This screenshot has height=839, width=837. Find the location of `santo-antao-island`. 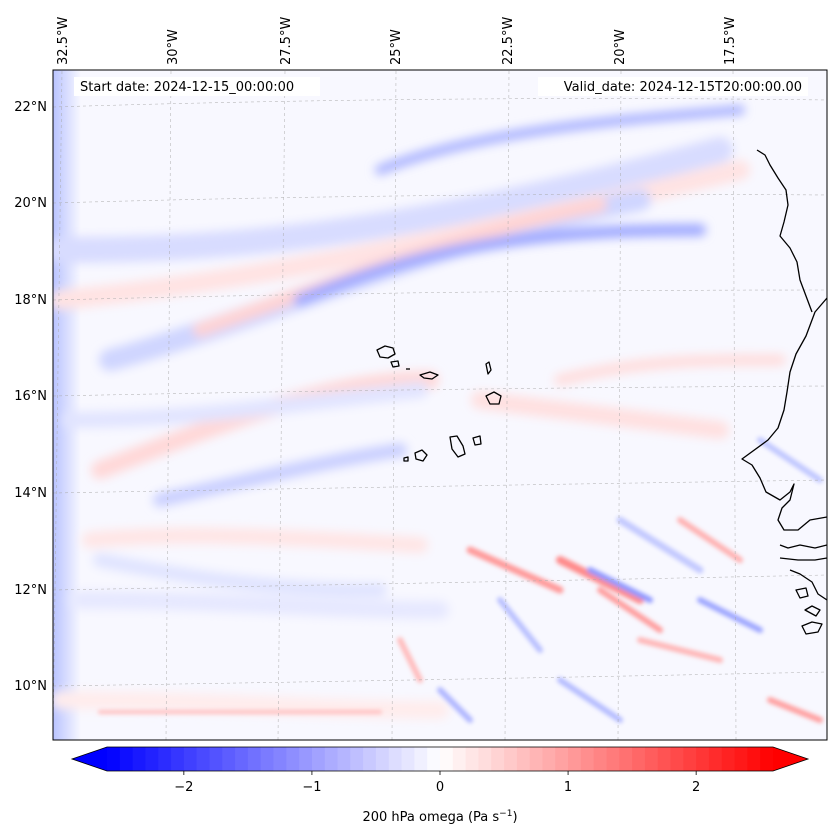

santo-antao-island is located at coordinates (386, 352).